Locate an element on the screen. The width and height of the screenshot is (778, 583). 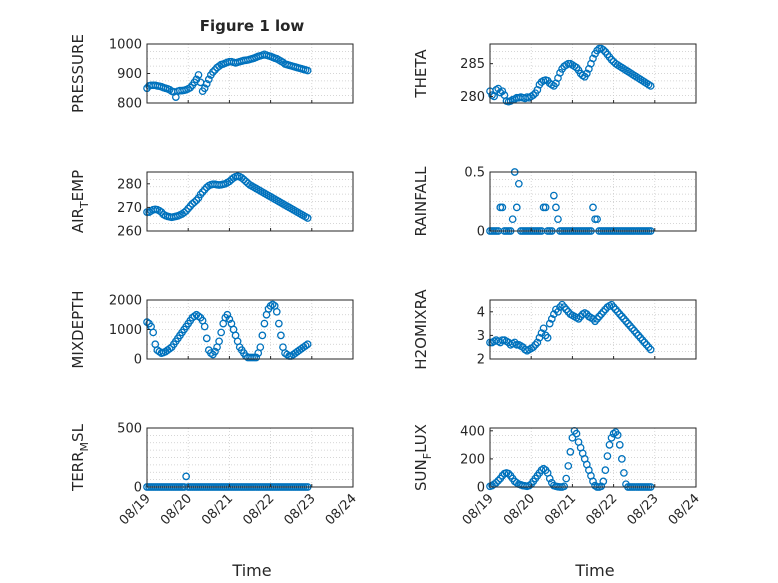
y-axis-label: SUNFLUX is located at coordinates (423, 457).